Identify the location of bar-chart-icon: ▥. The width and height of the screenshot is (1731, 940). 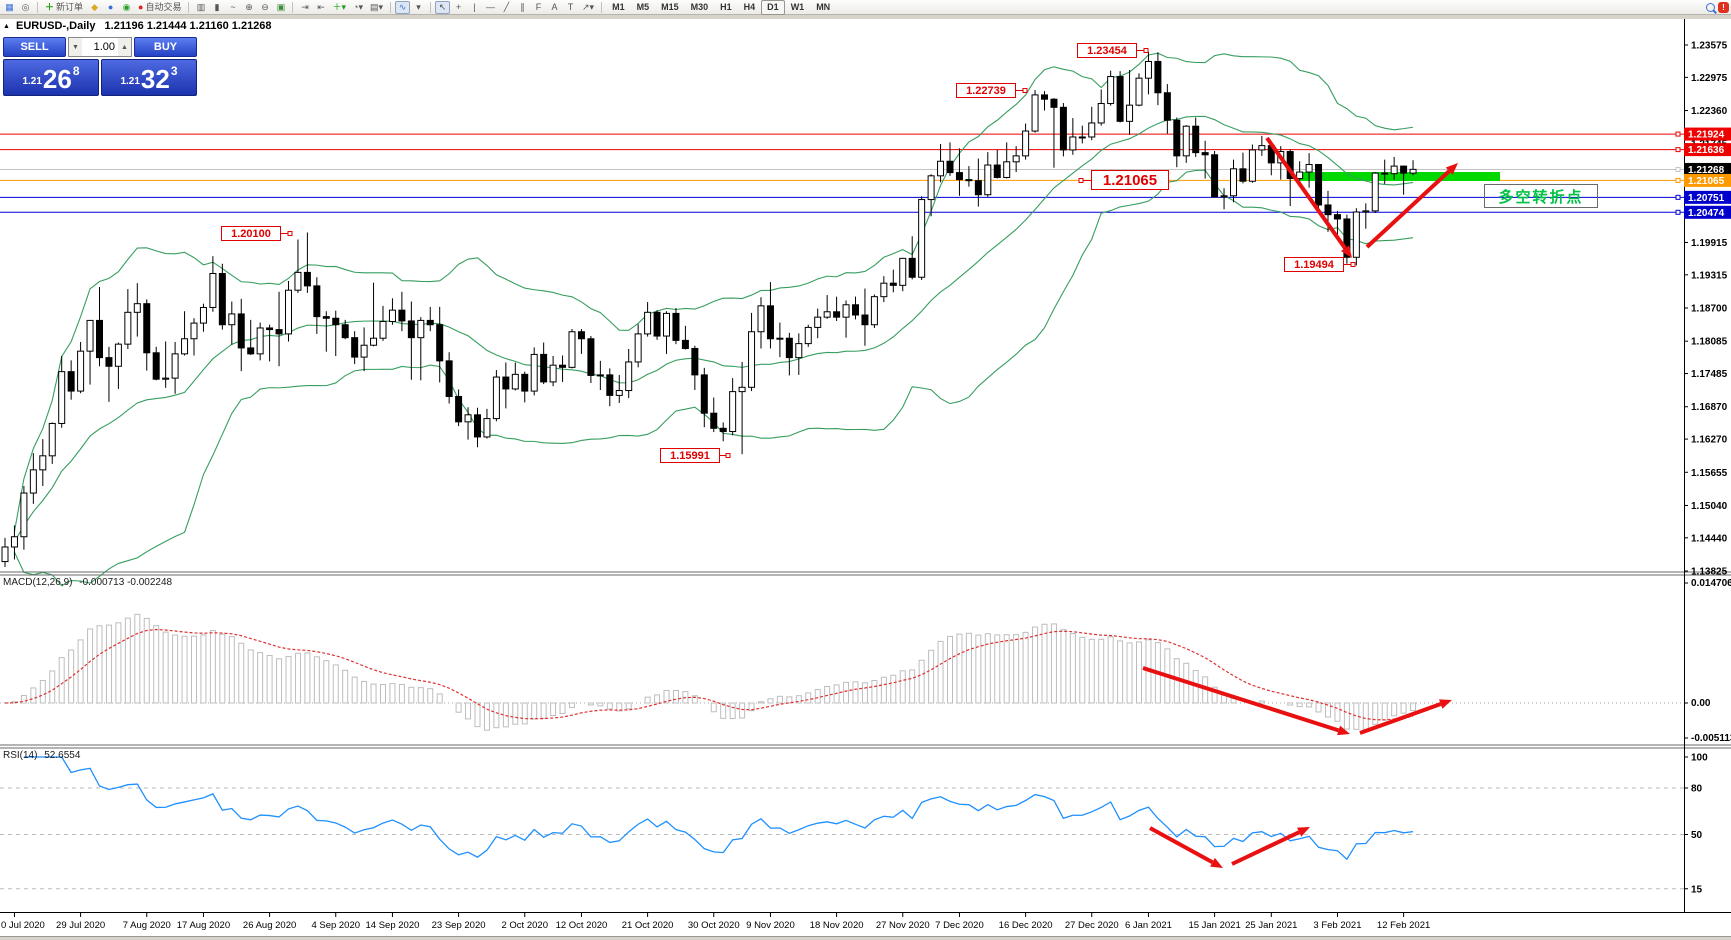
(201, 7).